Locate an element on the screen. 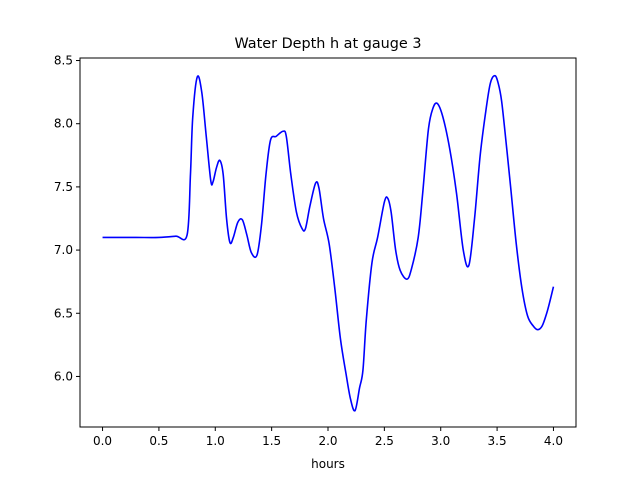  x-tick-label: 2.0 is located at coordinates (327, 441).